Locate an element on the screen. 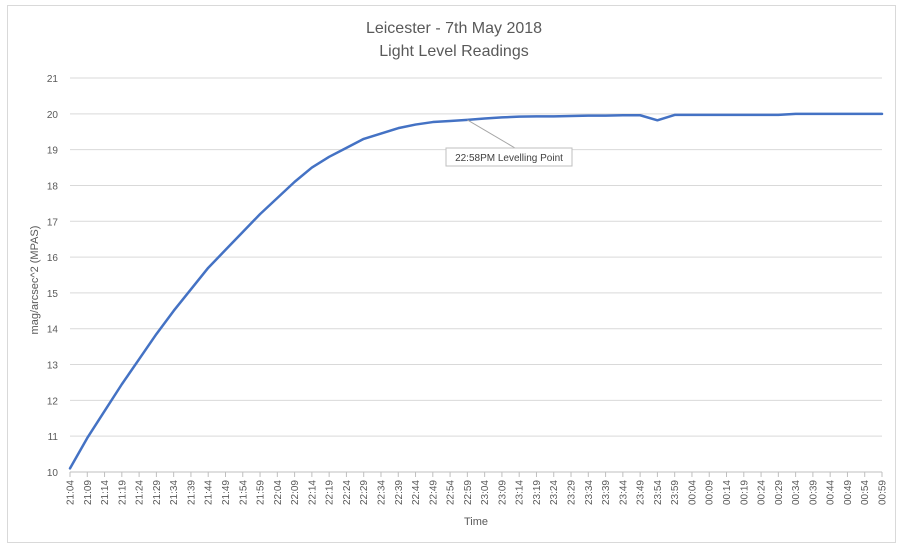  x-tick-label: 23:59 is located at coordinates (675, 492).